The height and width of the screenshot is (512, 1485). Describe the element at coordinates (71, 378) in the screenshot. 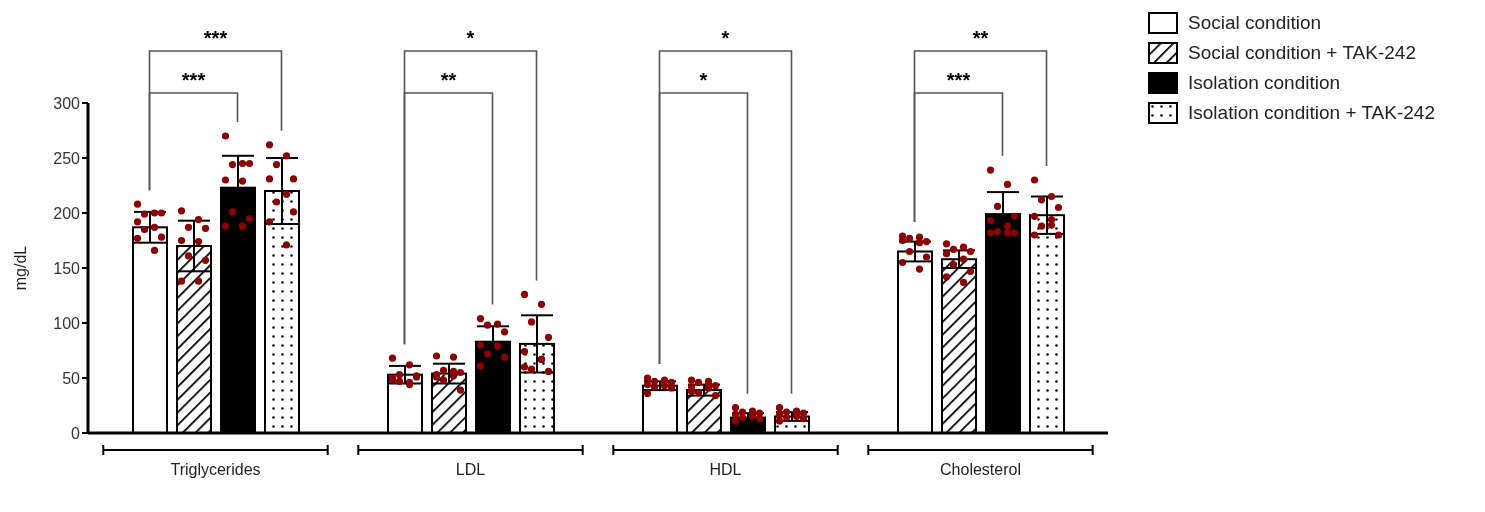

I see `y-tick-label: 50` at that location.